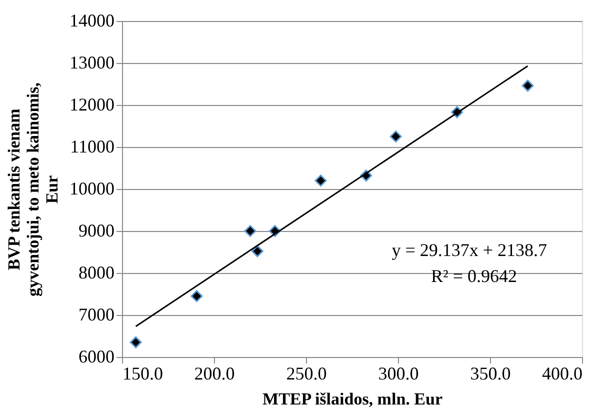  What do you see at coordinates (96, 356) in the screenshot?
I see `y-tick-label: 6000` at bounding box center [96, 356].